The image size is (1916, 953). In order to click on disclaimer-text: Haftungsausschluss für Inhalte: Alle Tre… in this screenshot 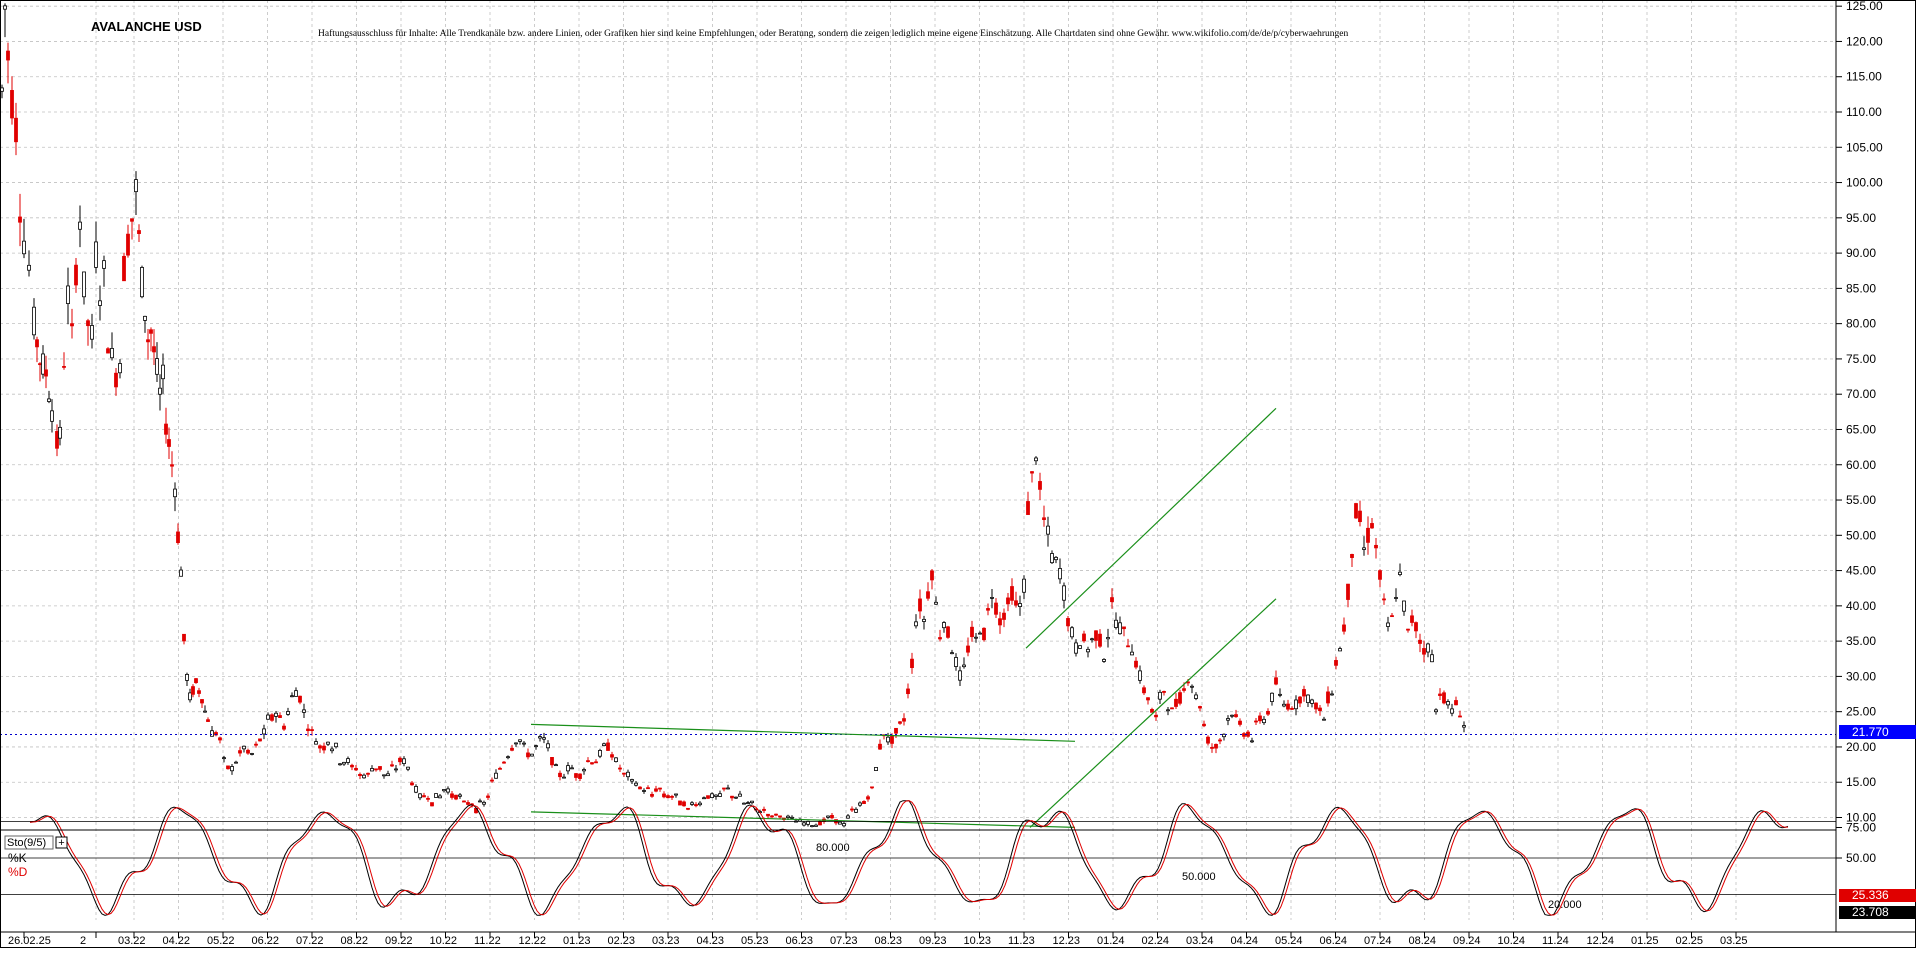, I will do `click(833, 33)`.